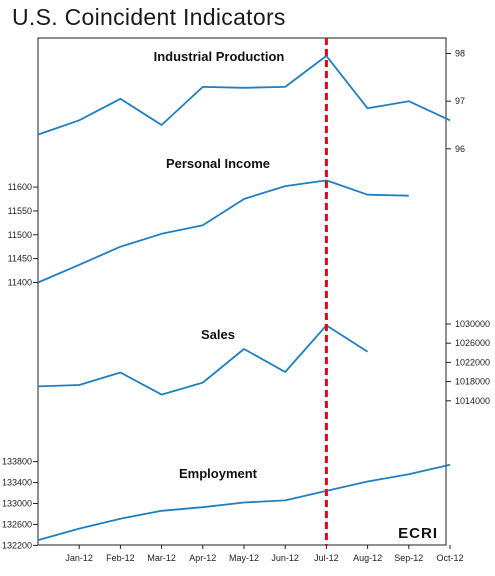  Describe the element at coordinates (17, 504) in the screenshot. I see `y-tick-label: 133000` at that location.